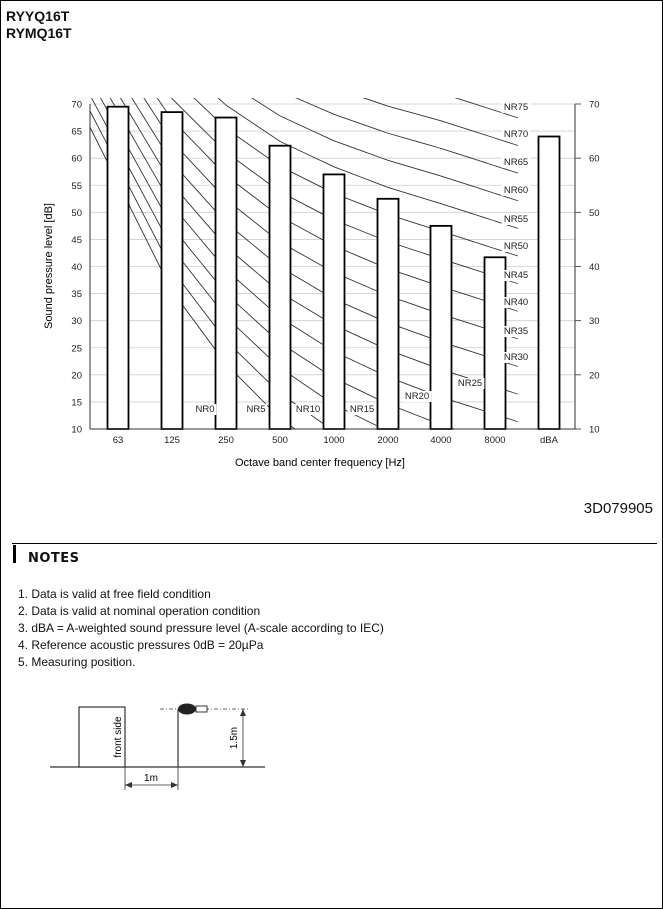 Image resolution: width=663 pixels, height=909 pixels. I want to click on arrow-down, so click(243, 763).